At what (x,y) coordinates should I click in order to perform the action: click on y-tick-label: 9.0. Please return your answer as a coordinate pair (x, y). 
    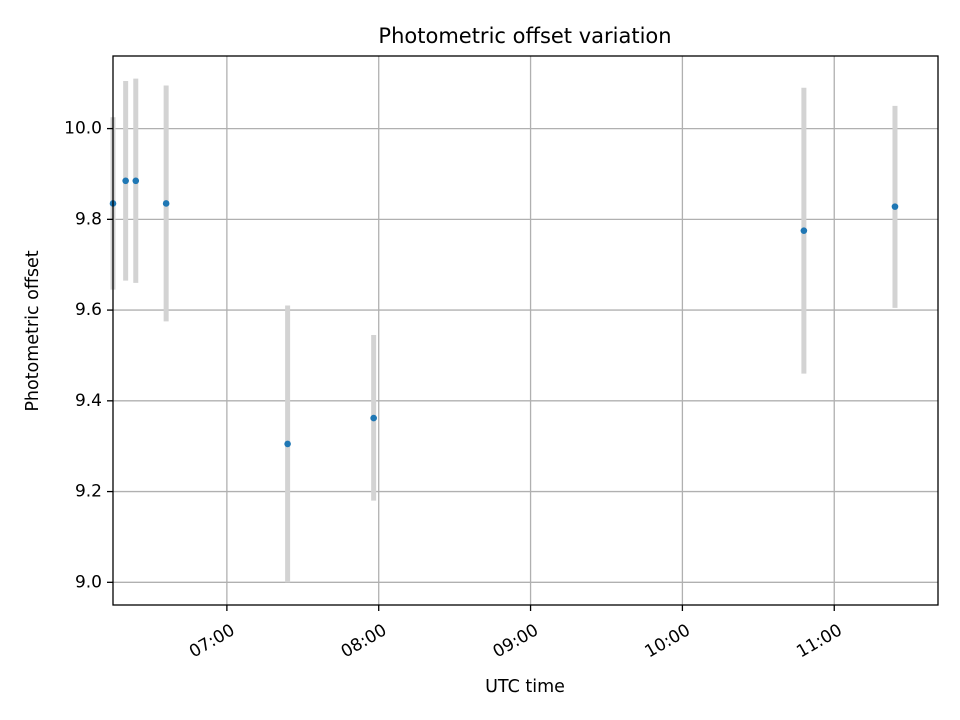
    Looking at the image, I should click on (88, 582).